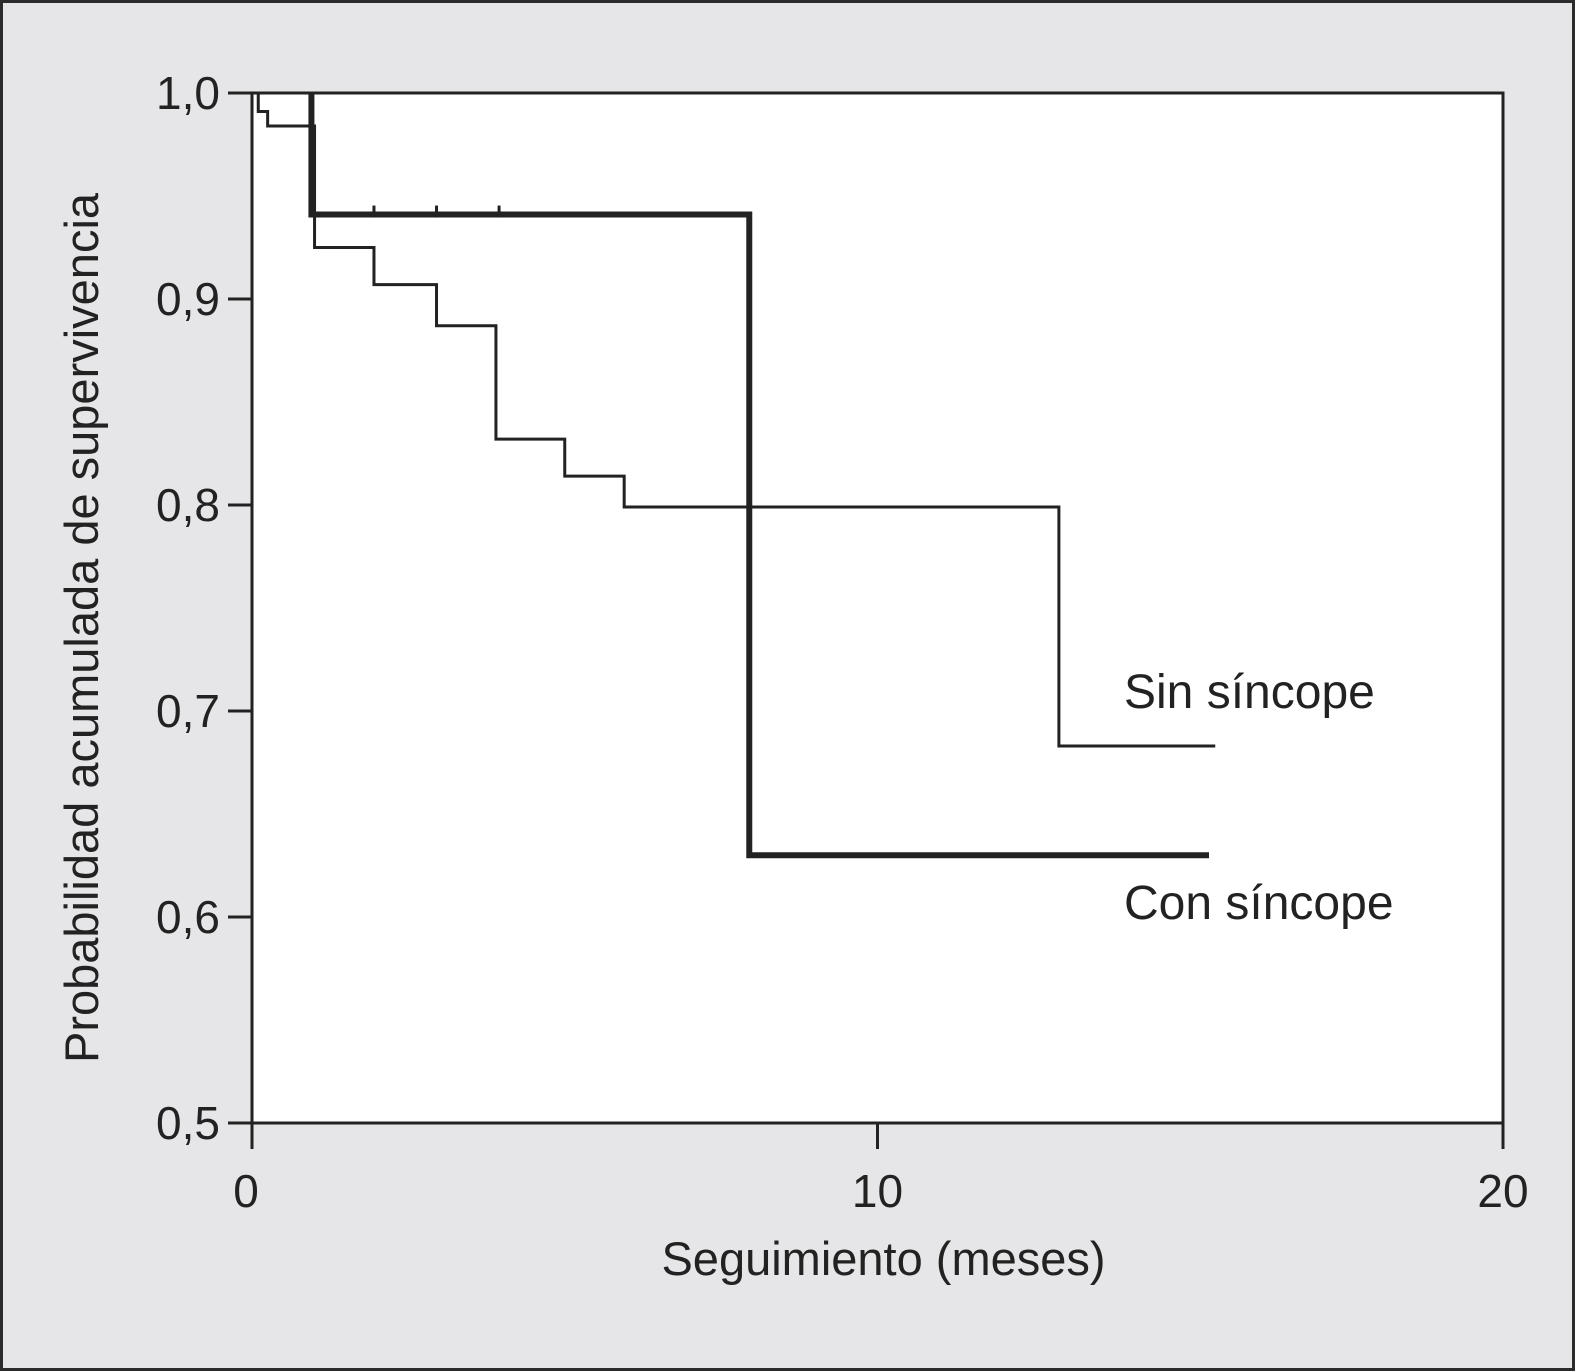  What do you see at coordinates (81, 627) in the screenshot?
I see `y-axis-title: Probabilidad acumulada de supervivencia` at bounding box center [81, 627].